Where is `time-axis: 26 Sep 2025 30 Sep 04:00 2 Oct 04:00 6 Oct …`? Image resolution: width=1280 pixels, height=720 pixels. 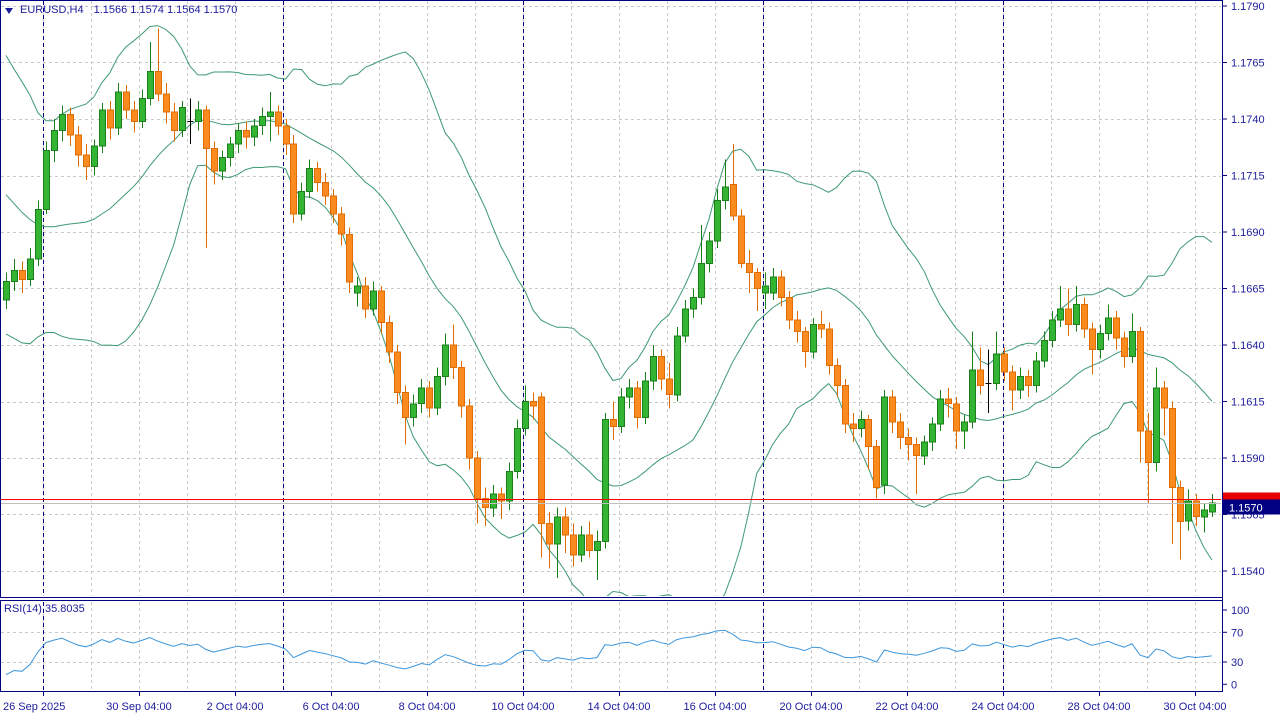
time-axis: 26 Sep 2025 30 Sep 04:00 2 Oct 04:00 6 Oct … is located at coordinates (615, 702).